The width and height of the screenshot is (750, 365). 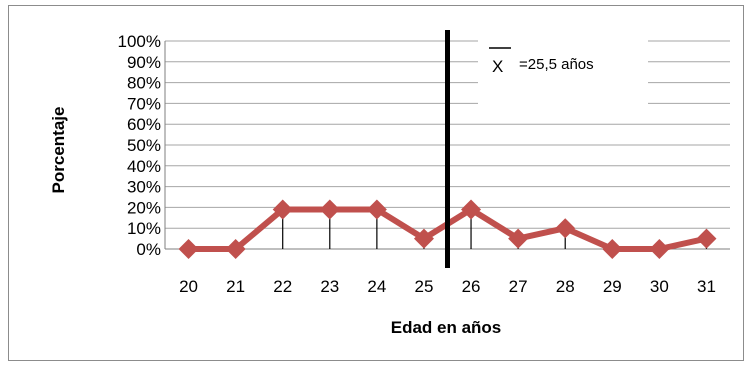 I want to click on x-tick-label: 20, so click(x=188, y=286).